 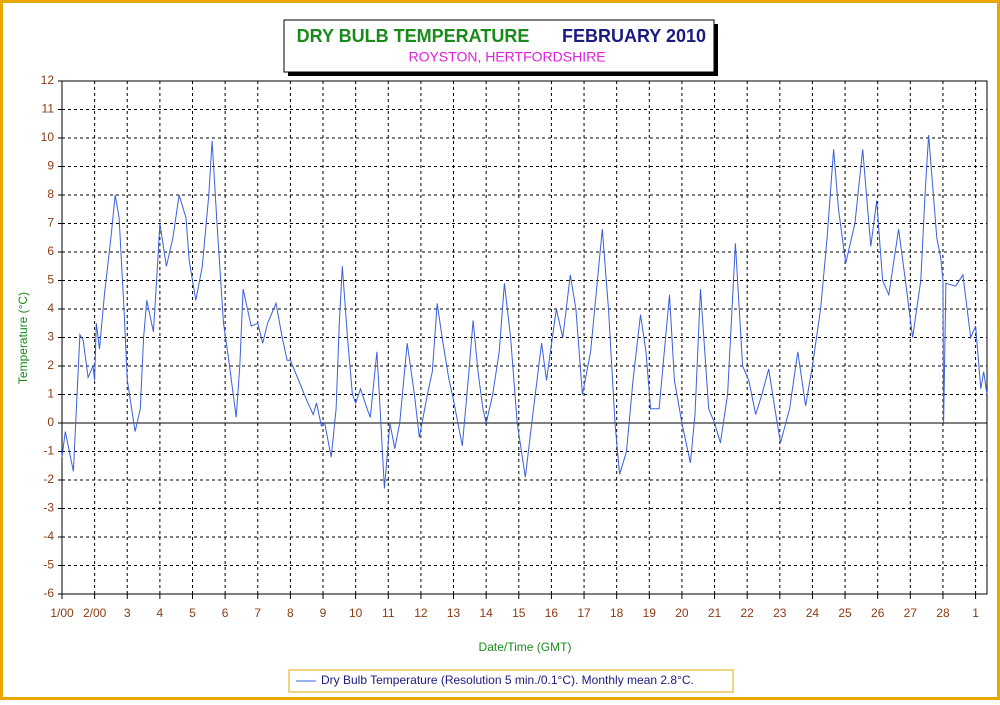 I want to click on y-tick-label: 10, so click(x=48, y=137).